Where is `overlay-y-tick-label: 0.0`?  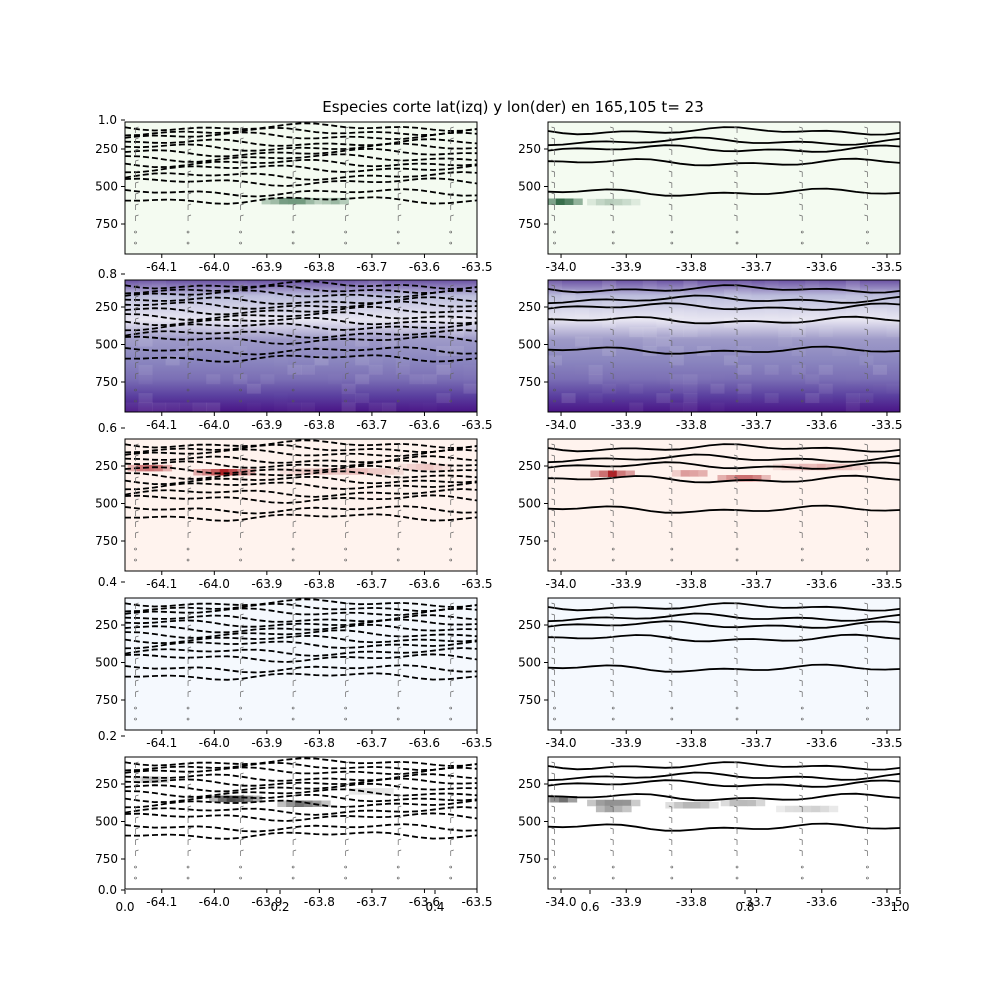 overlay-y-tick-label: 0.0 is located at coordinates (107, 890).